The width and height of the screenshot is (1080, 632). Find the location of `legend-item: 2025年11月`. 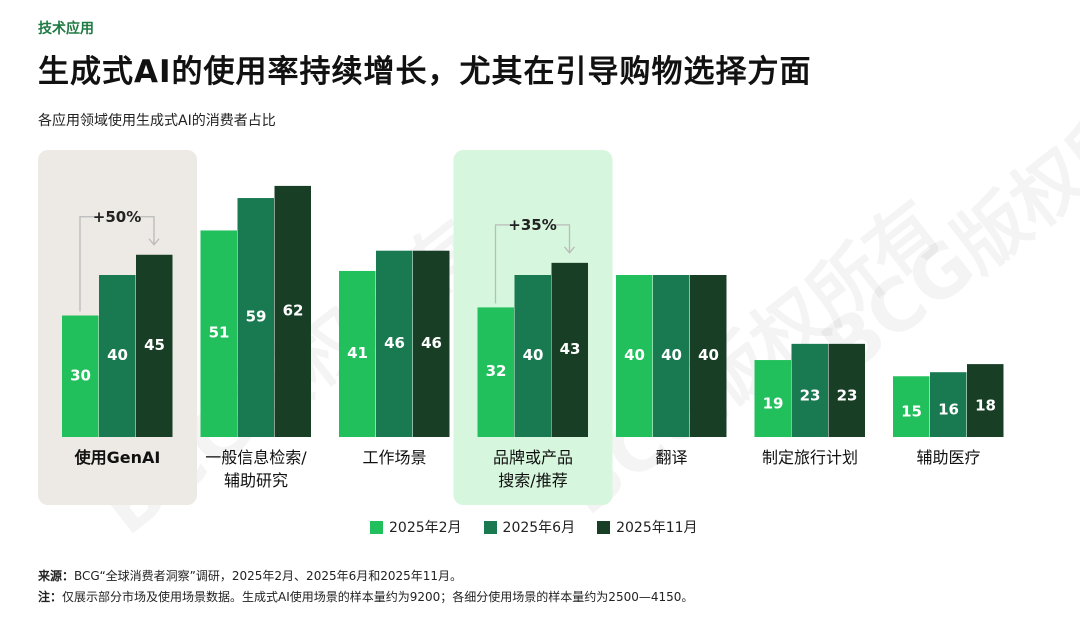

legend-item: 2025年11月 is located at coordinates (647, 527).